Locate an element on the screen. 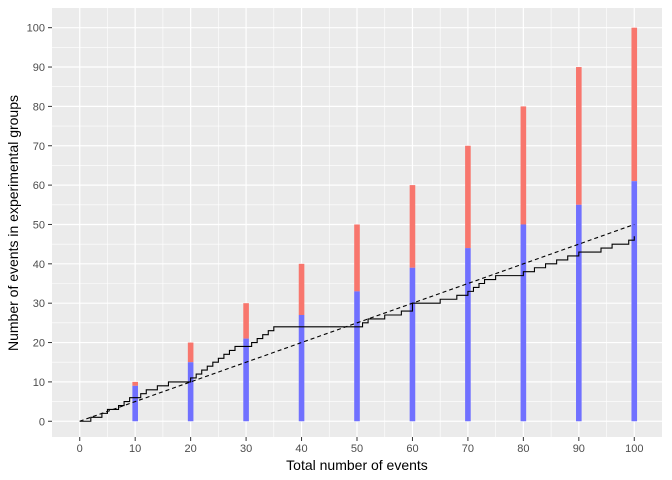 The height and width of the screenshot is (480, 672). x-tick-label: 10 is located at coordinates (135, 449).